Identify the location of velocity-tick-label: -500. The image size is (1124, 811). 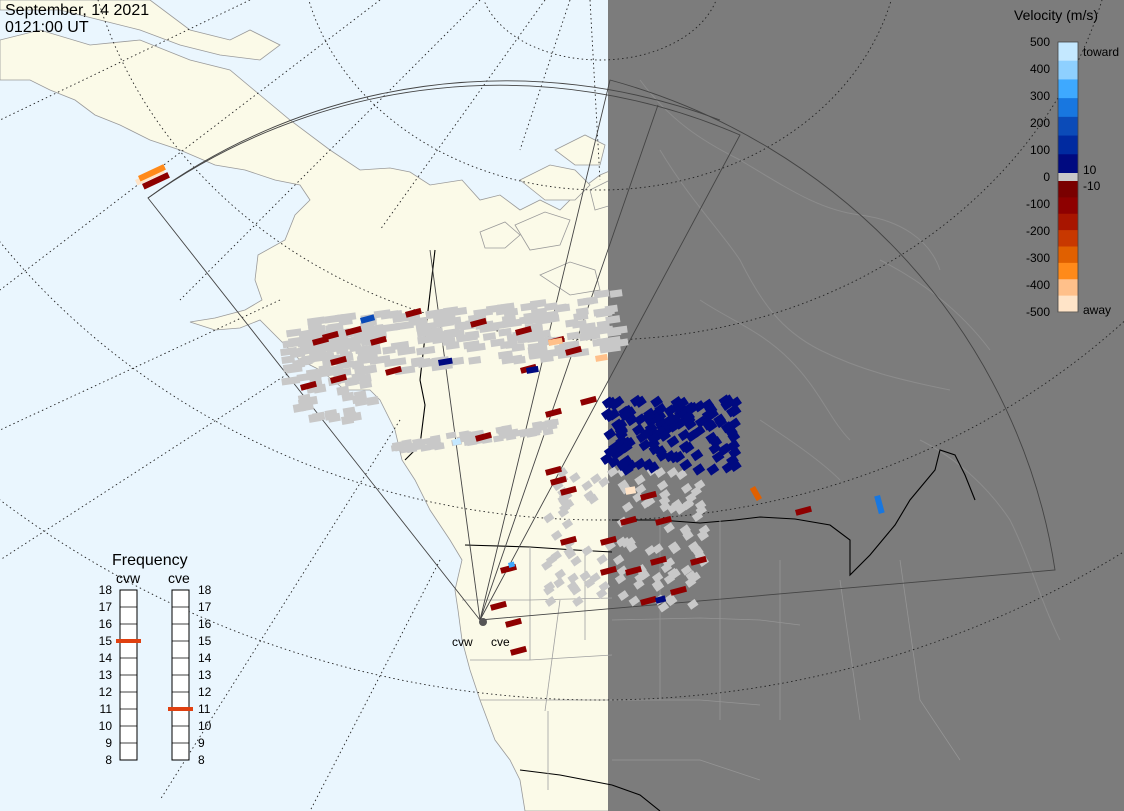
(1038, 312).